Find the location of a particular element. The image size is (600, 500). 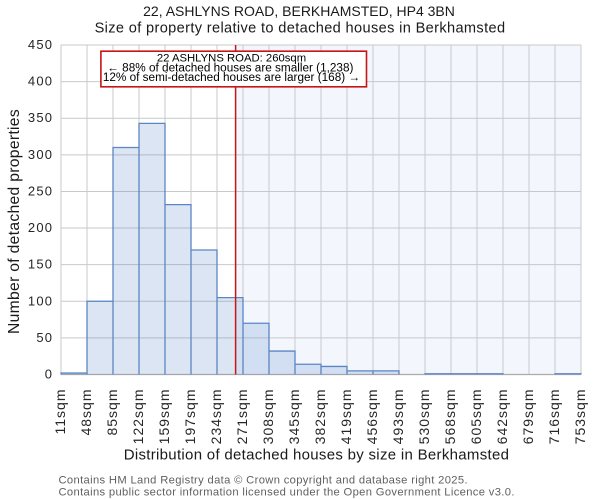

svg-text: 22 ASHLYNS ROAD: 260sqm is located at coordinates (231, 59).